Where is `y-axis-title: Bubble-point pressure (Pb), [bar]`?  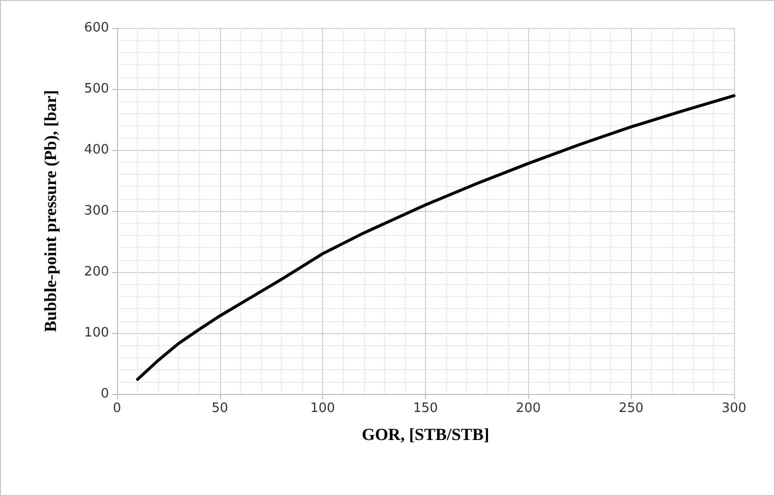
y-axis-title: Bubble-point pressure (Pb), [bar] is located at coordinates (50, 211).